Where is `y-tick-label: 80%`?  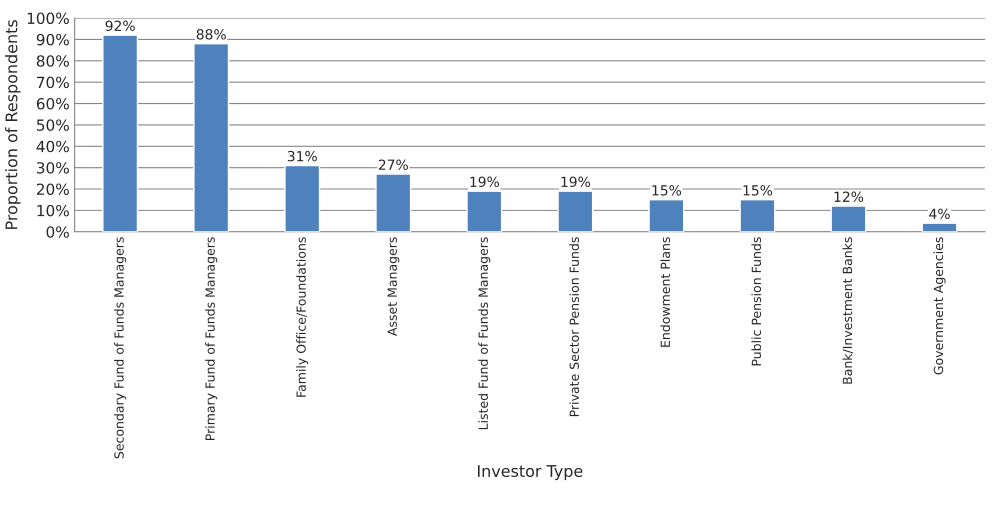
y-tick-label: 80% is located at coordinates (52, 61).